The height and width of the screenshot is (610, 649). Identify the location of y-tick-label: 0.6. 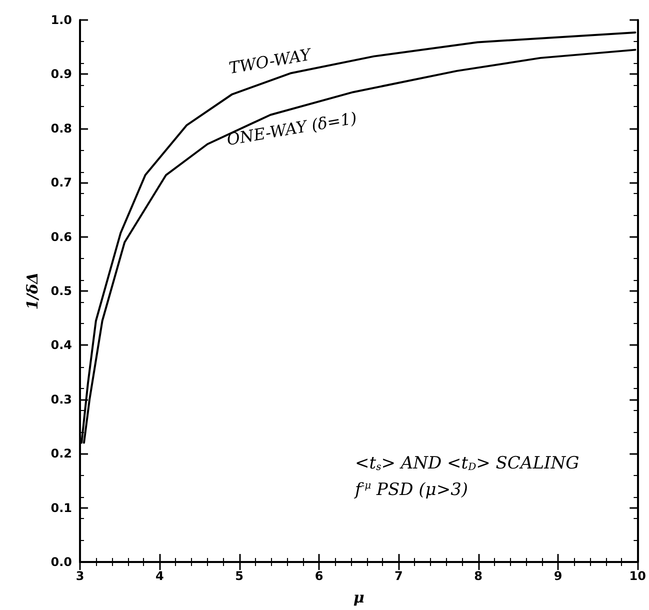
(61, 237).